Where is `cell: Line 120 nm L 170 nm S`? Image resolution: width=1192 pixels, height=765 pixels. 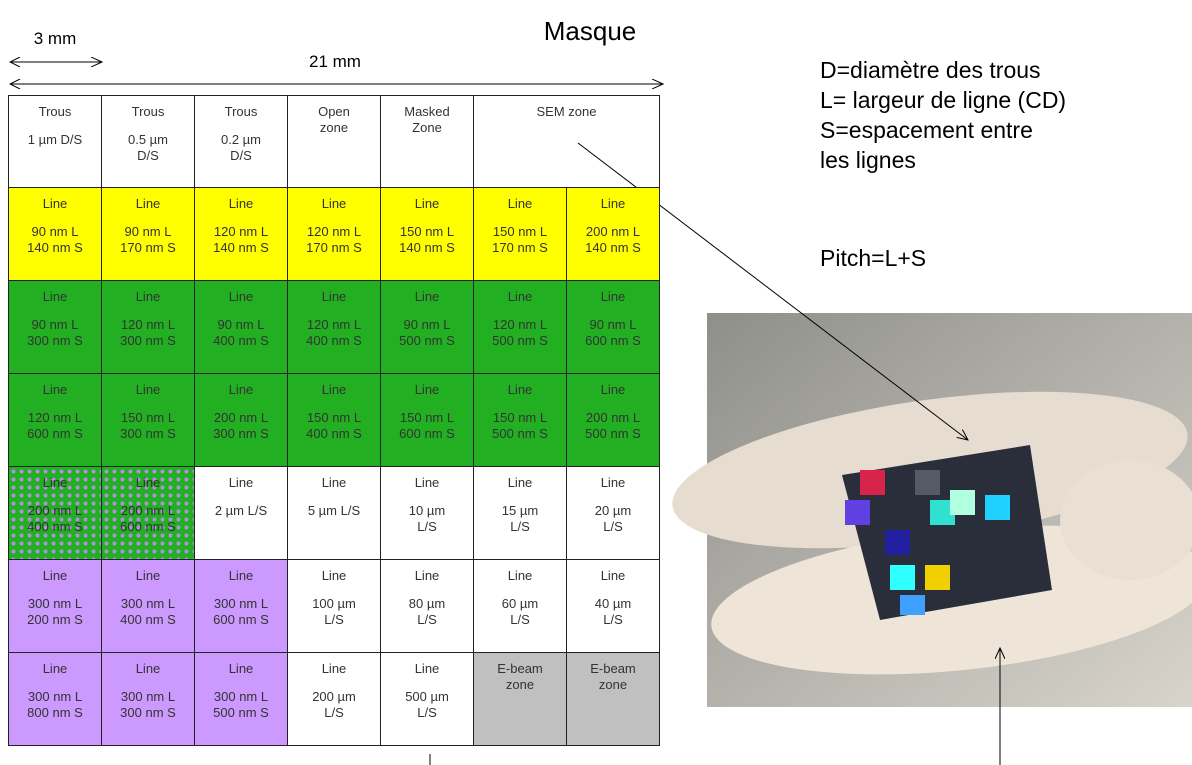 cell: Line 120 nm L 170 nm S is located at coordinates (334, 234).